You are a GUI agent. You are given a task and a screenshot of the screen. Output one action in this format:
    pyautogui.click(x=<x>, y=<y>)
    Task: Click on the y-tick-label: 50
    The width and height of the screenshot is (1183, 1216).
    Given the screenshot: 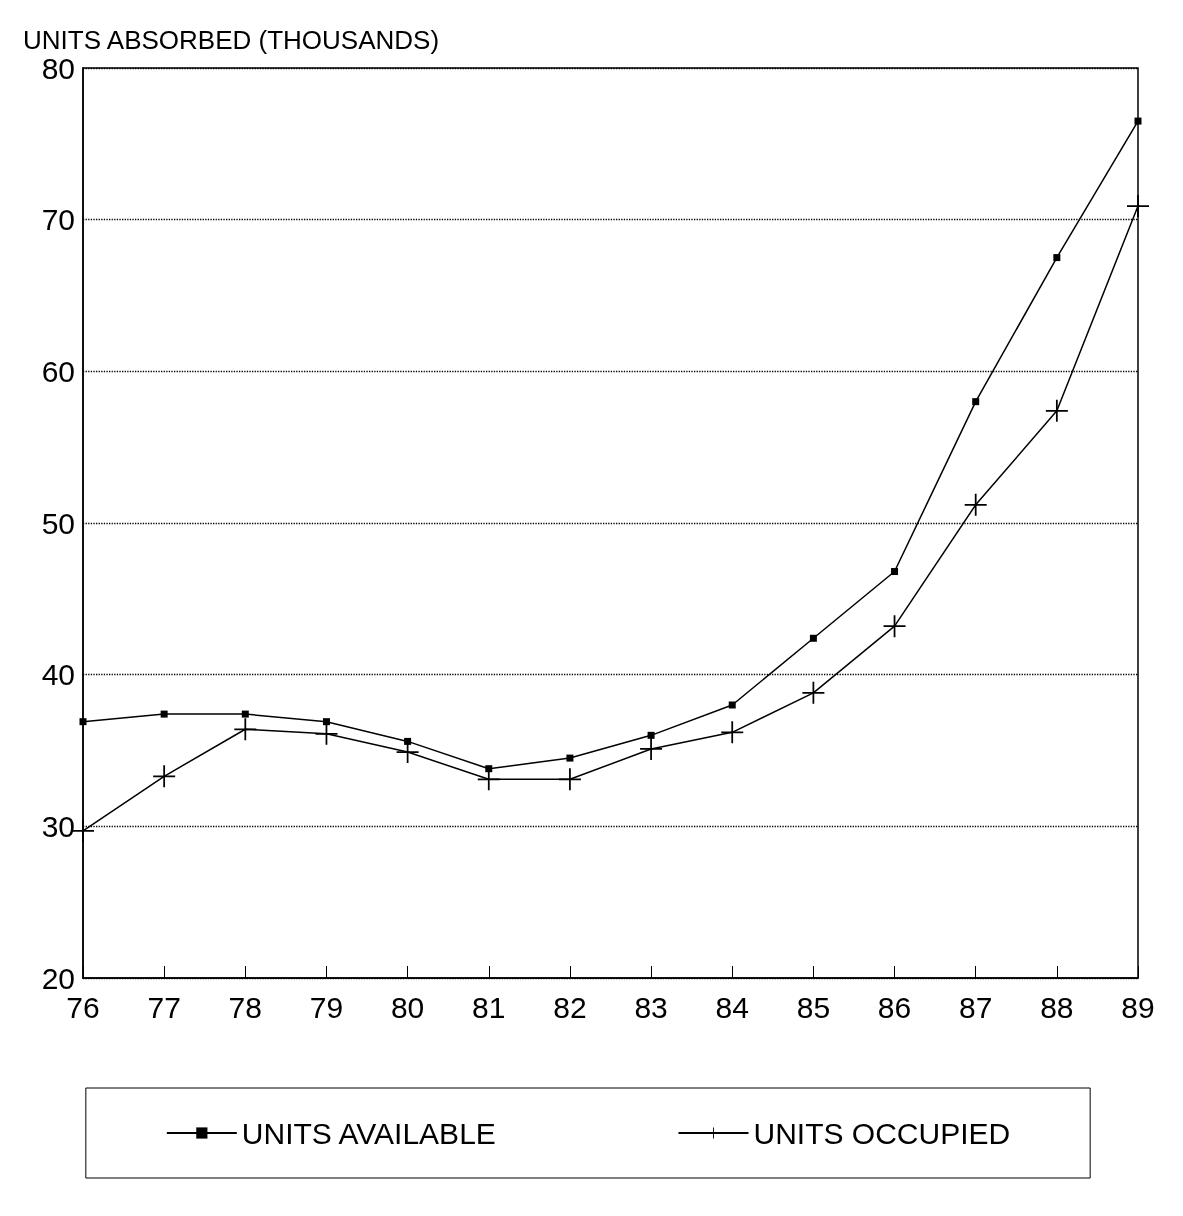 What is the action you would take?
    pyautogui.click(x=58, y=523)
    